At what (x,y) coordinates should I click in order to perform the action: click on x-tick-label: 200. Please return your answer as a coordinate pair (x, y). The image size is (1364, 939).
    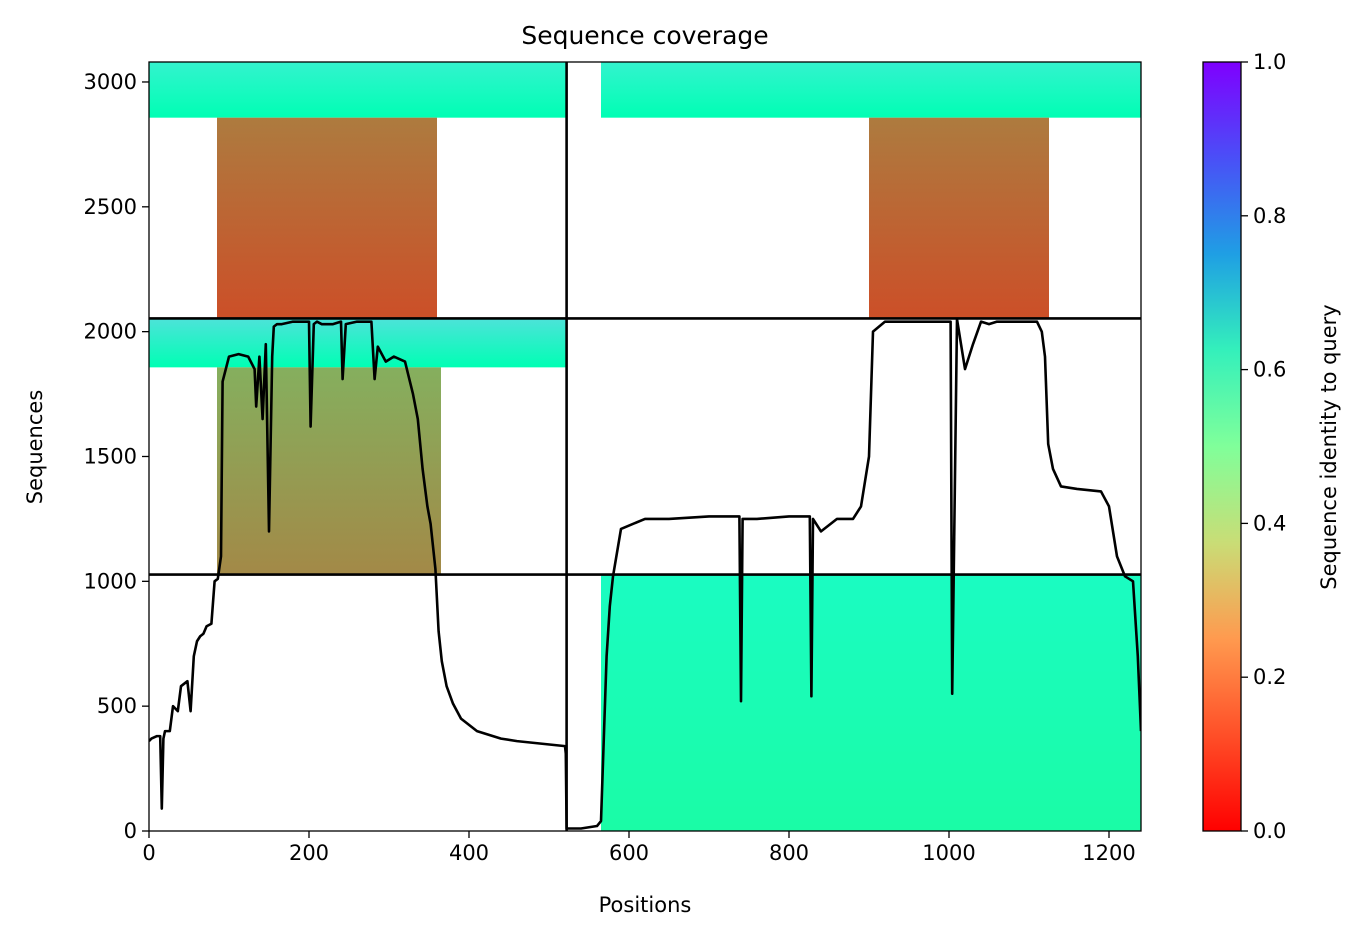
    Looking at the image, I should click on (309, 853).